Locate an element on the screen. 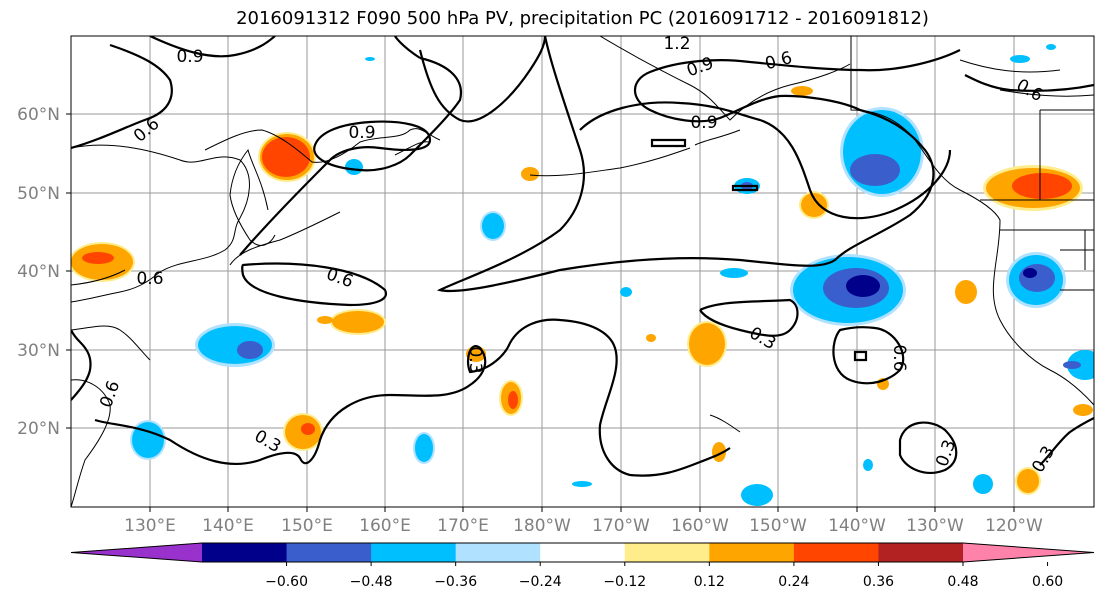 The height and width of the screenshot is (601, 1105). colorbar-tick-label: −0.60 is located at coordinates (286, 582).